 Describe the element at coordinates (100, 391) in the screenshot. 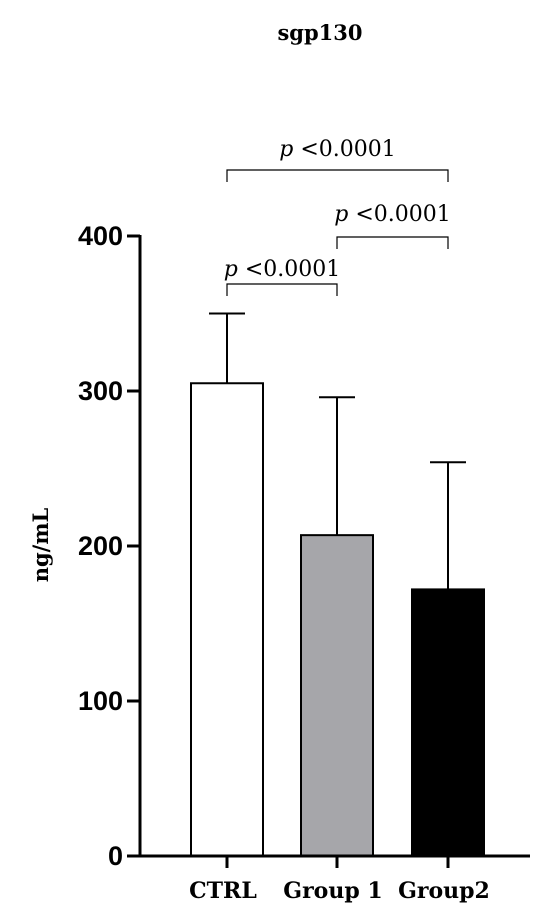

I see `y-tick-label-3: 300` at that location.